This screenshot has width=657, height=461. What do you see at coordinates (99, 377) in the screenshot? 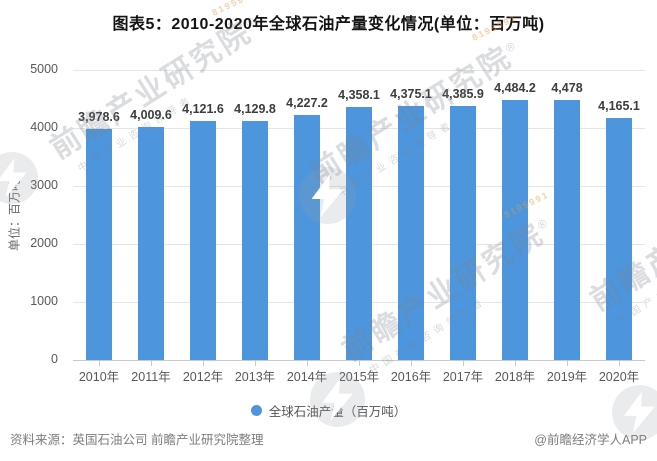
I see `x-tick-label: 2010年` at bounding box center [99, 377].